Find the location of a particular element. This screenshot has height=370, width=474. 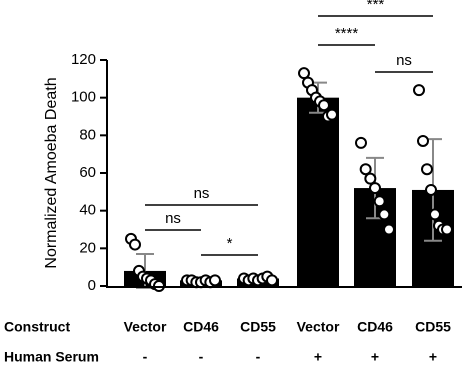

significance-label: * is located at coordinates (230, 243).